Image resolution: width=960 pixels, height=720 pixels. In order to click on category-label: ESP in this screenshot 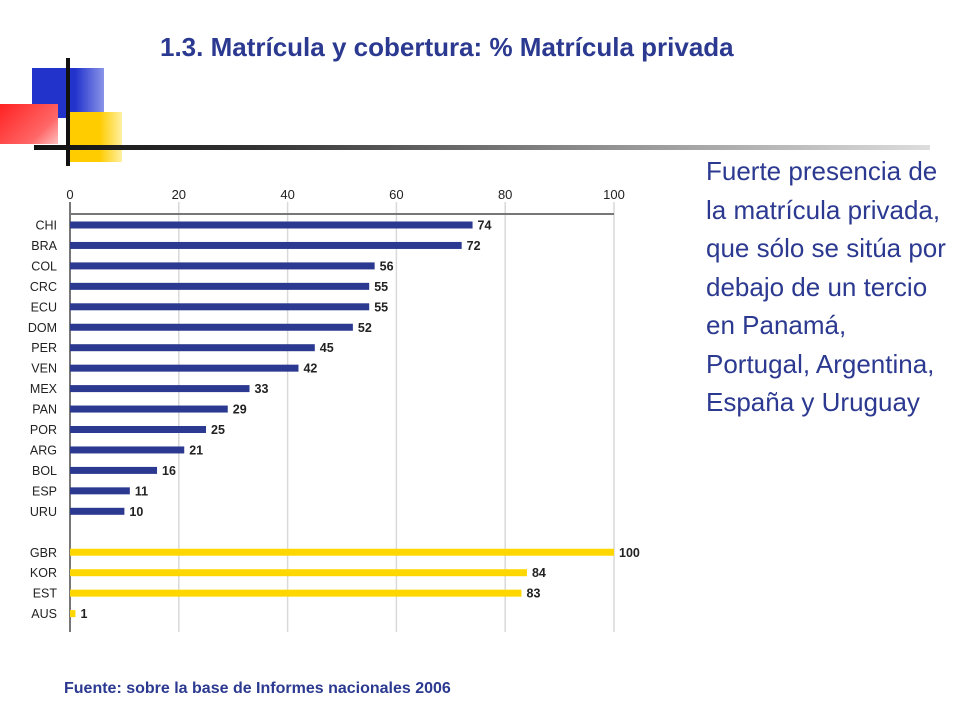, I will do `click(44, 491)`.